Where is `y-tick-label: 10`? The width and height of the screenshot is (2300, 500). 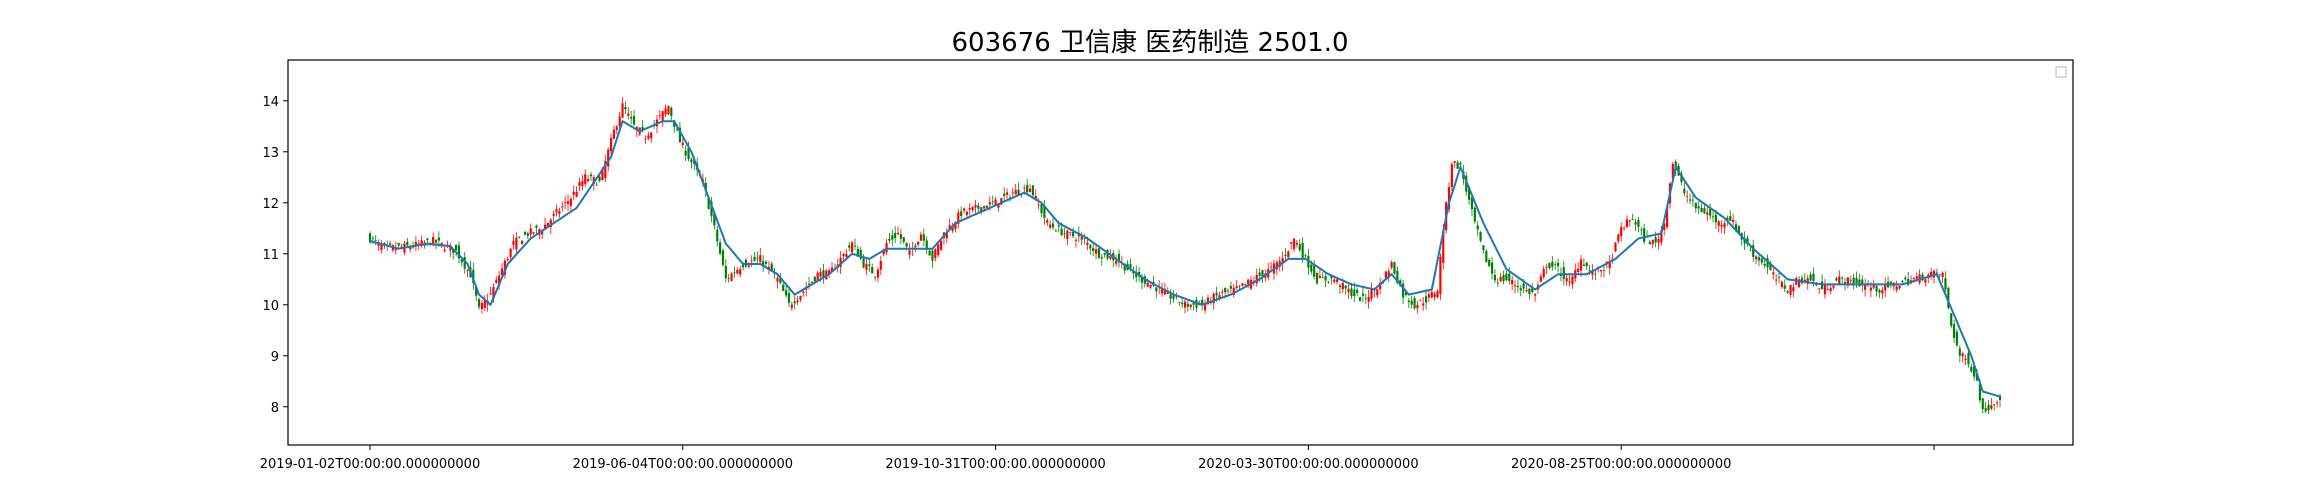 y-tick-label: 10 is located at coordinates (270, 306).